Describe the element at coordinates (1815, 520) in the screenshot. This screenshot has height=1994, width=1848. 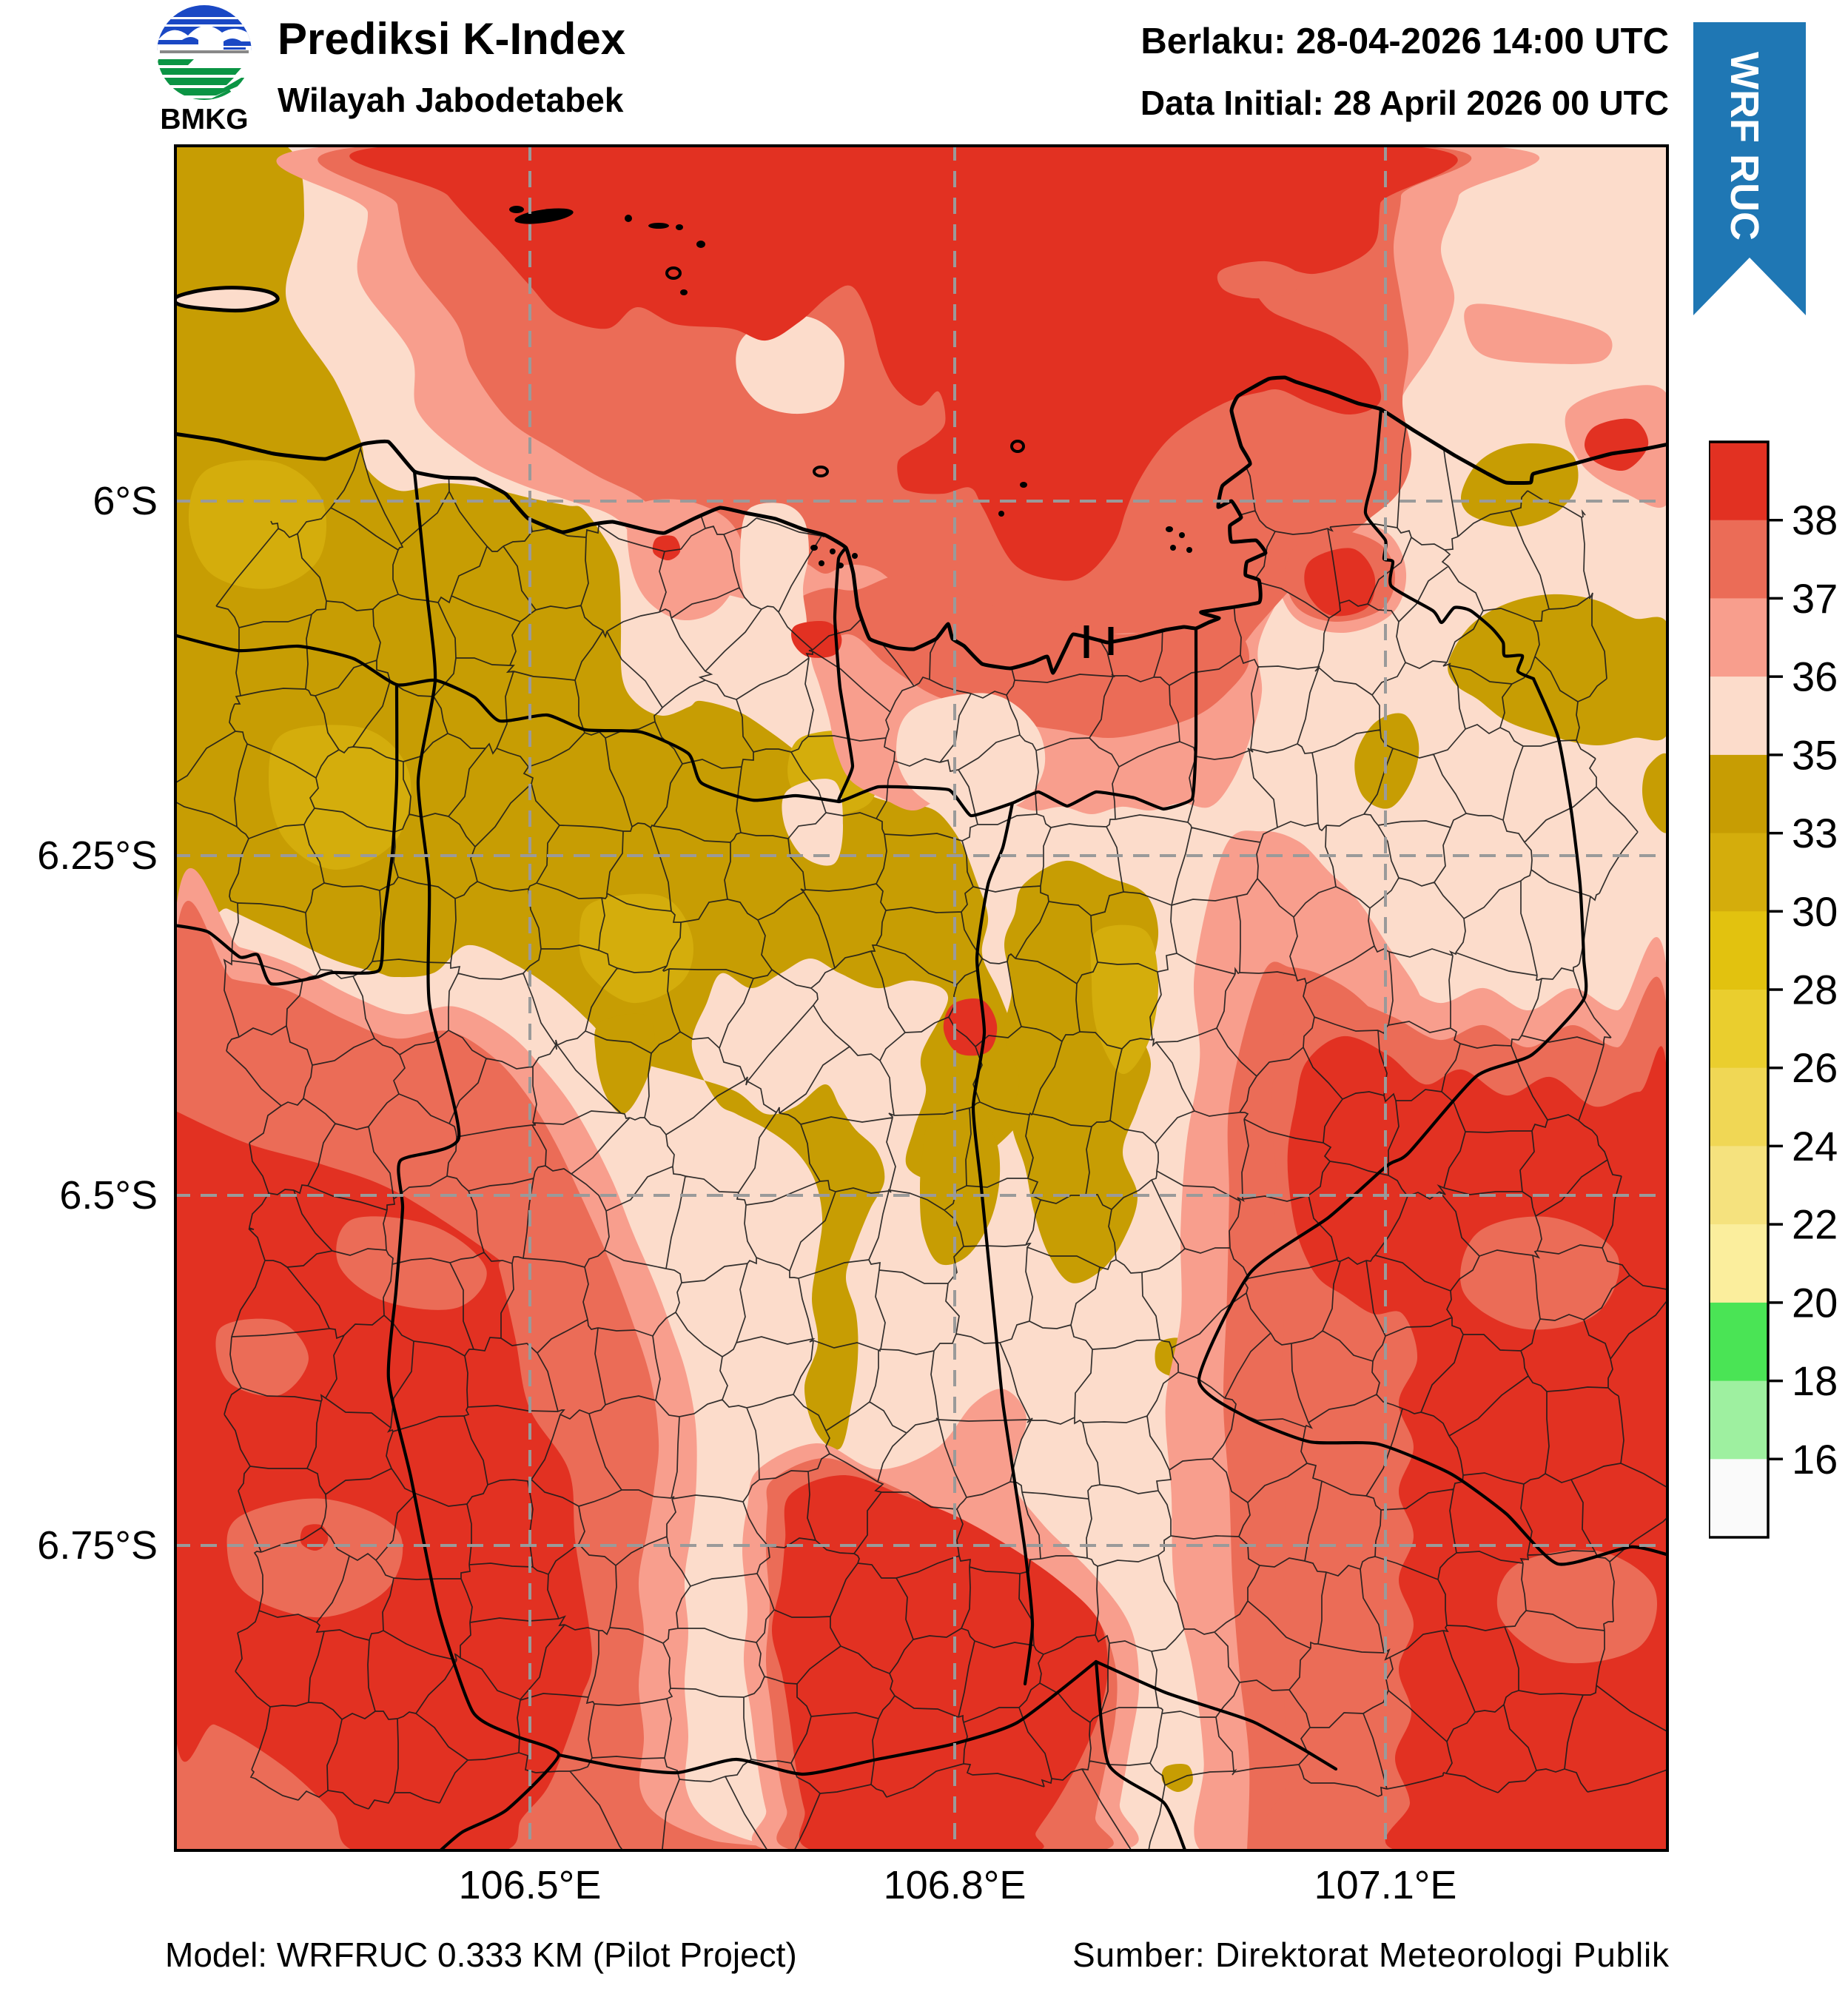
I see `svg-text: 38` at that location.